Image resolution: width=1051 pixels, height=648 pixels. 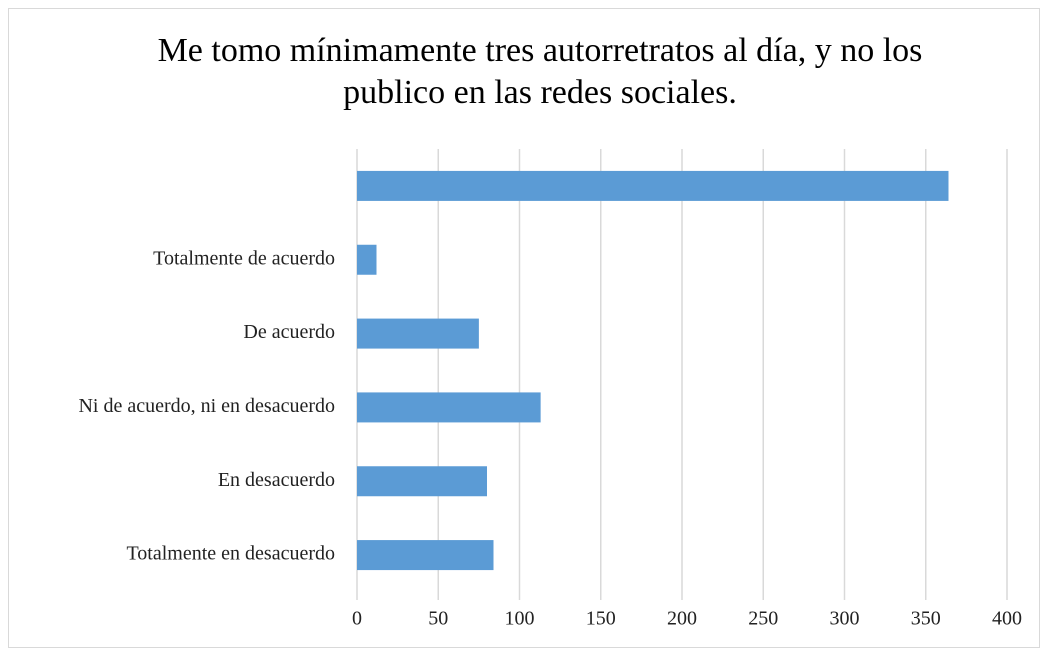 What do you see at coordinates (438, 619) in the screenshot?
I see `x-tick-label: 50` at bounding box center [438, 619].